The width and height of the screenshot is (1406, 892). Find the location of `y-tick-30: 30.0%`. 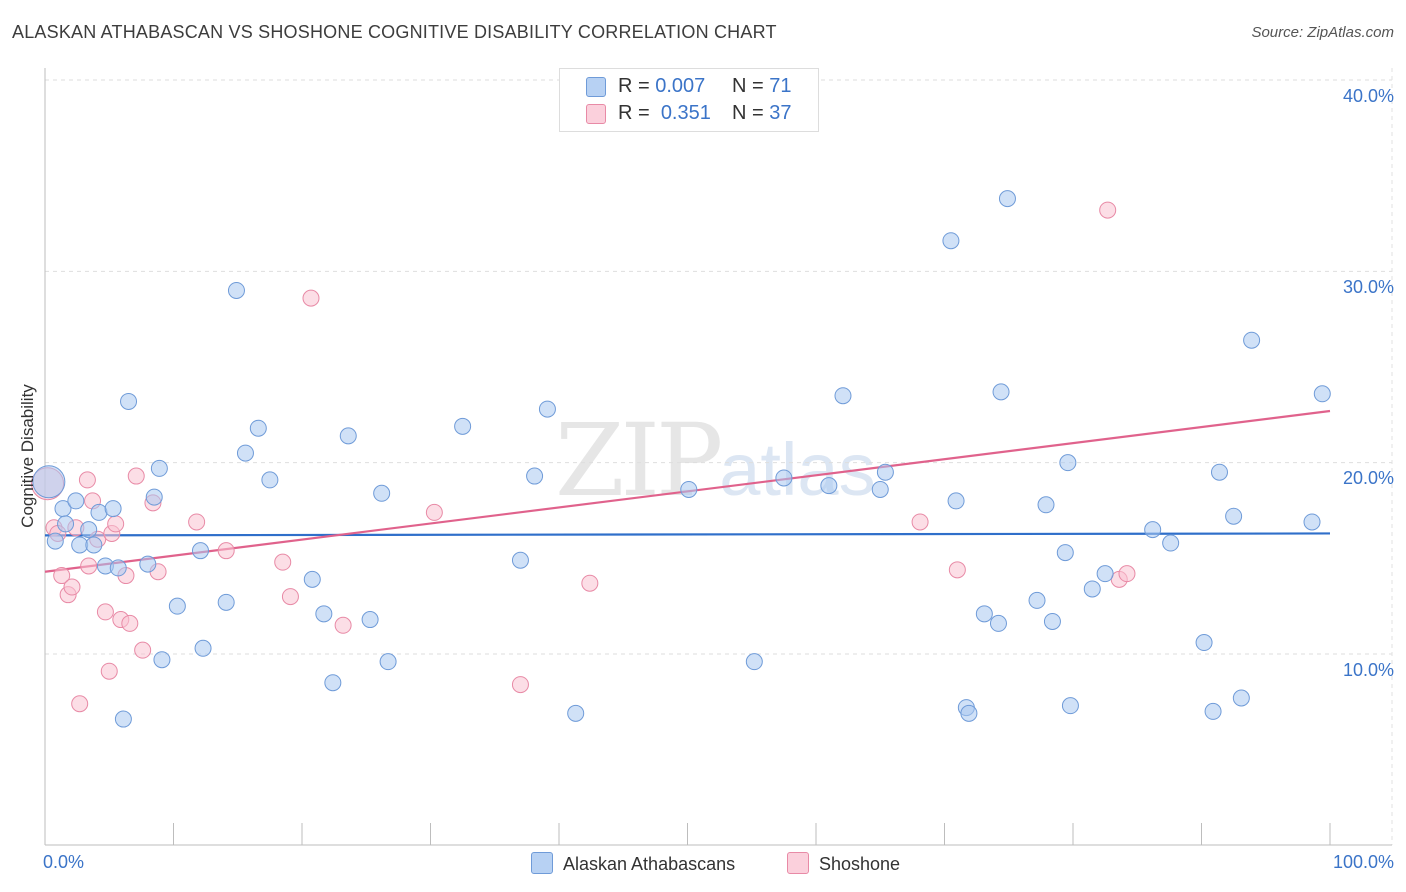

y-tick-30: 30.0% is located at coordinates (1368, 287).